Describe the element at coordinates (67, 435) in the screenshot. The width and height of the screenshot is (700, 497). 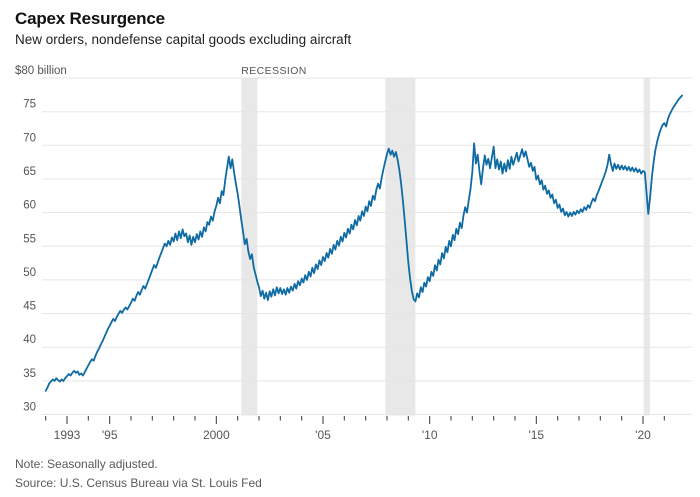
I see `x-axis-label: 1993` at that location.